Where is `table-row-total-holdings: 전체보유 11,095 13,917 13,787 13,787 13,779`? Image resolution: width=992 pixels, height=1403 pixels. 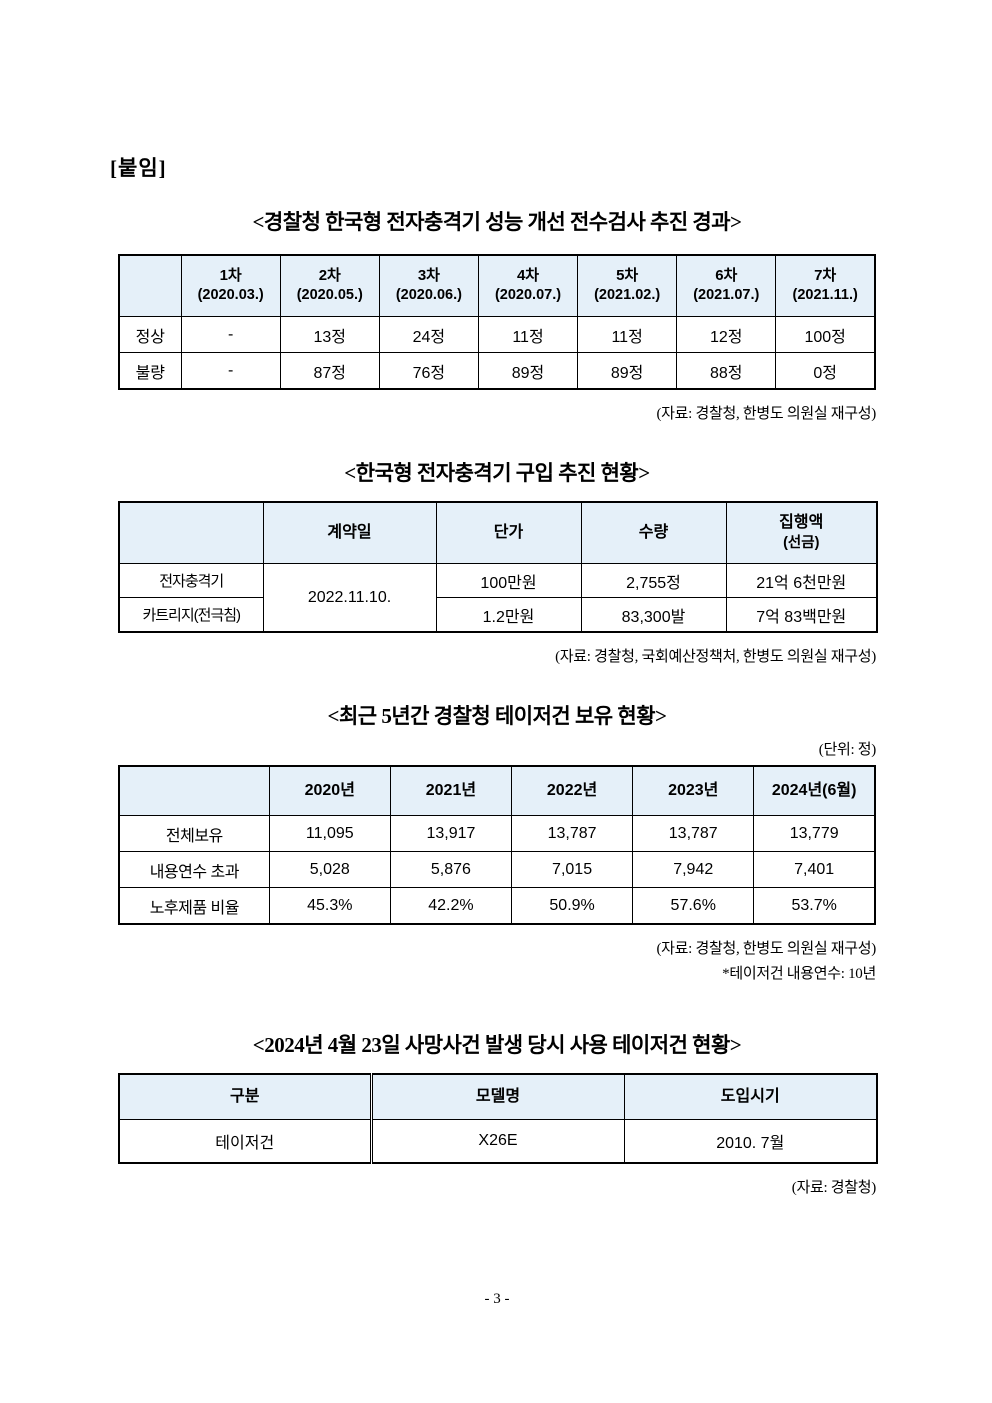 table-row-total-holdings: 전체보유 11,095 13,917 13,787 13,787 13,779 is located at coordinates (497, 833).